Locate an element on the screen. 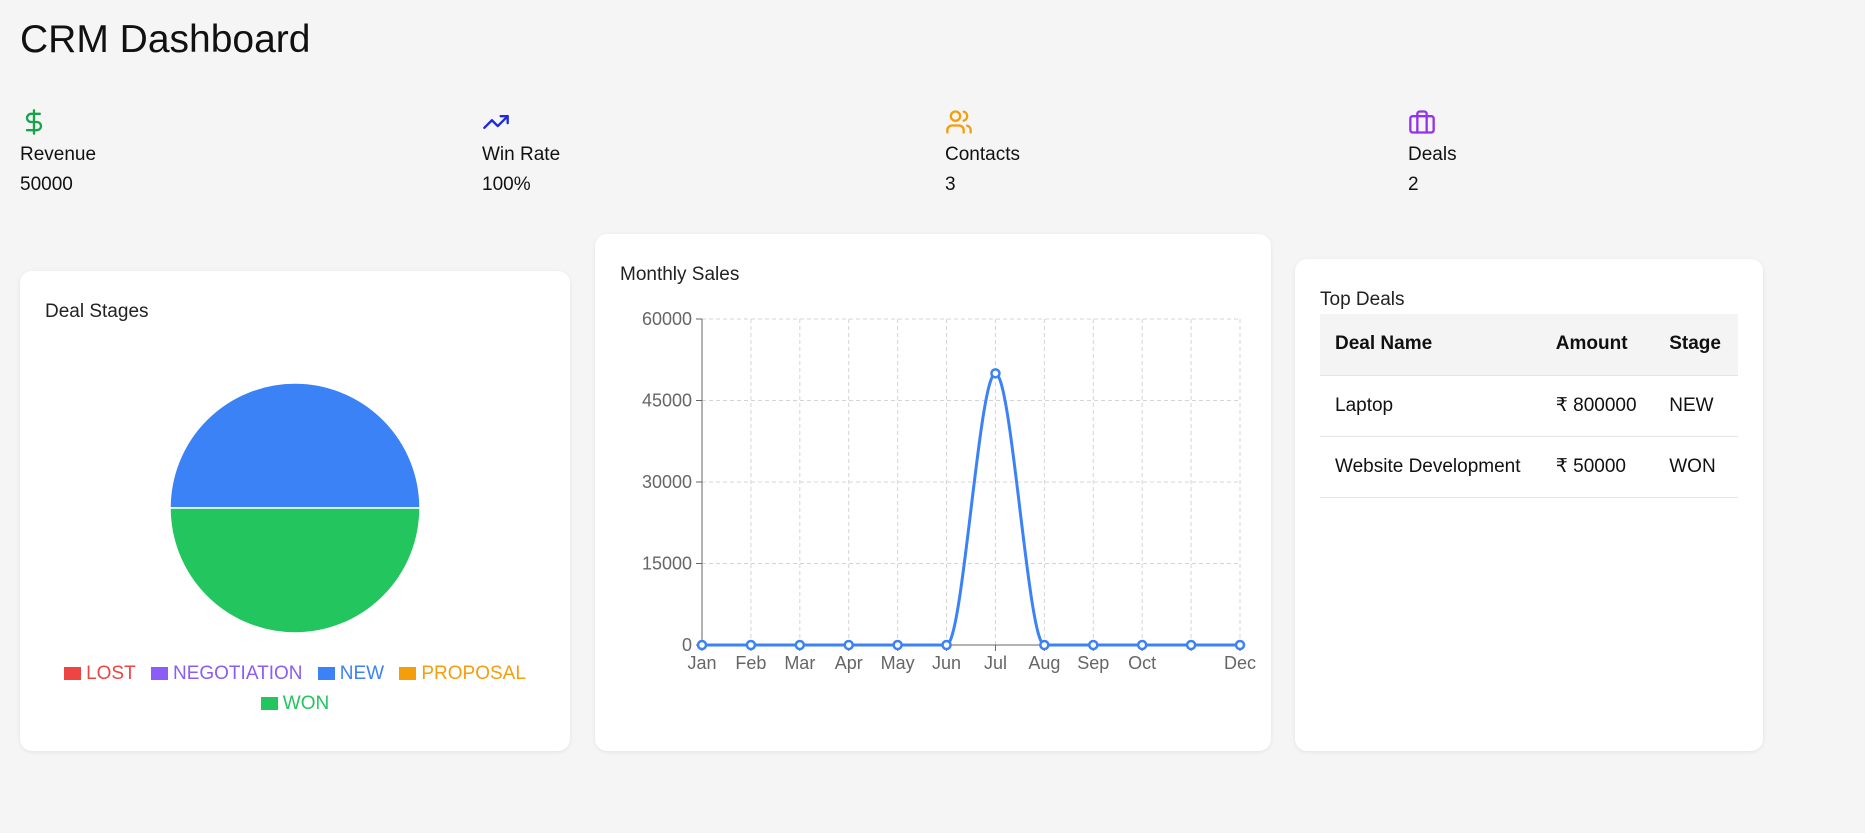 The image size is (1865, 833). x-tick-label: Jun is located at coordinates (946, 663).